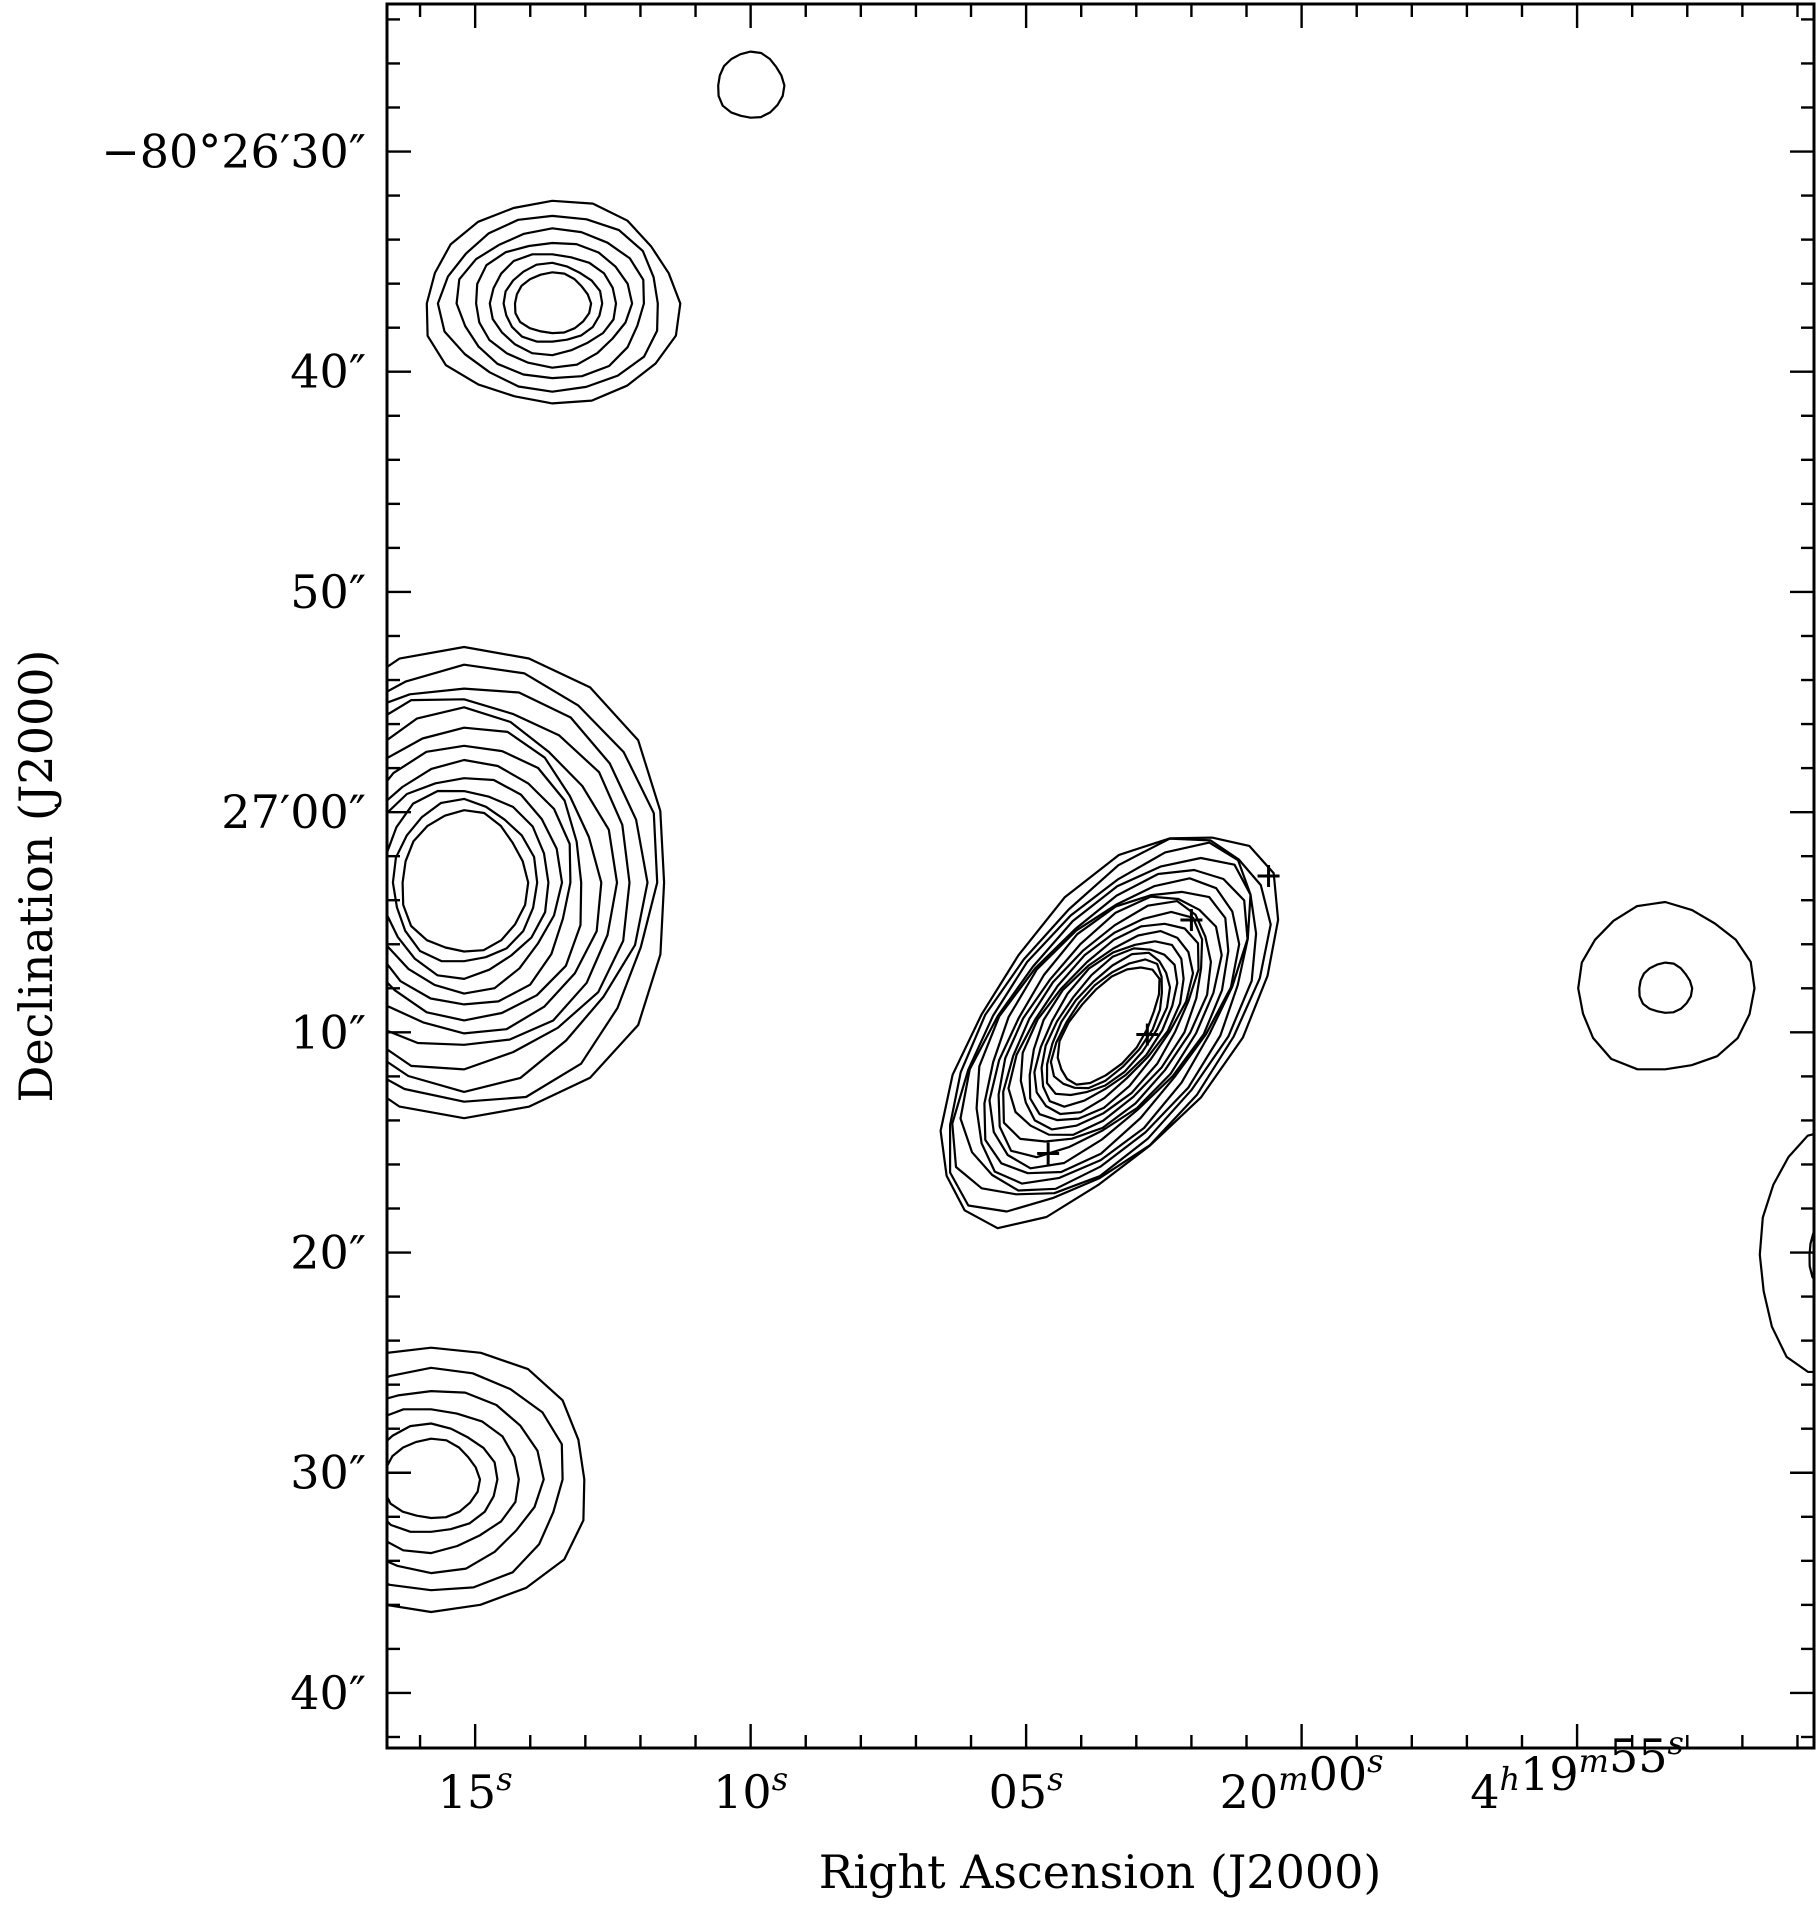 This screenshot has width=1818, height=1906. I want to click on x-tick-label: 10s, so click(750, 1789).